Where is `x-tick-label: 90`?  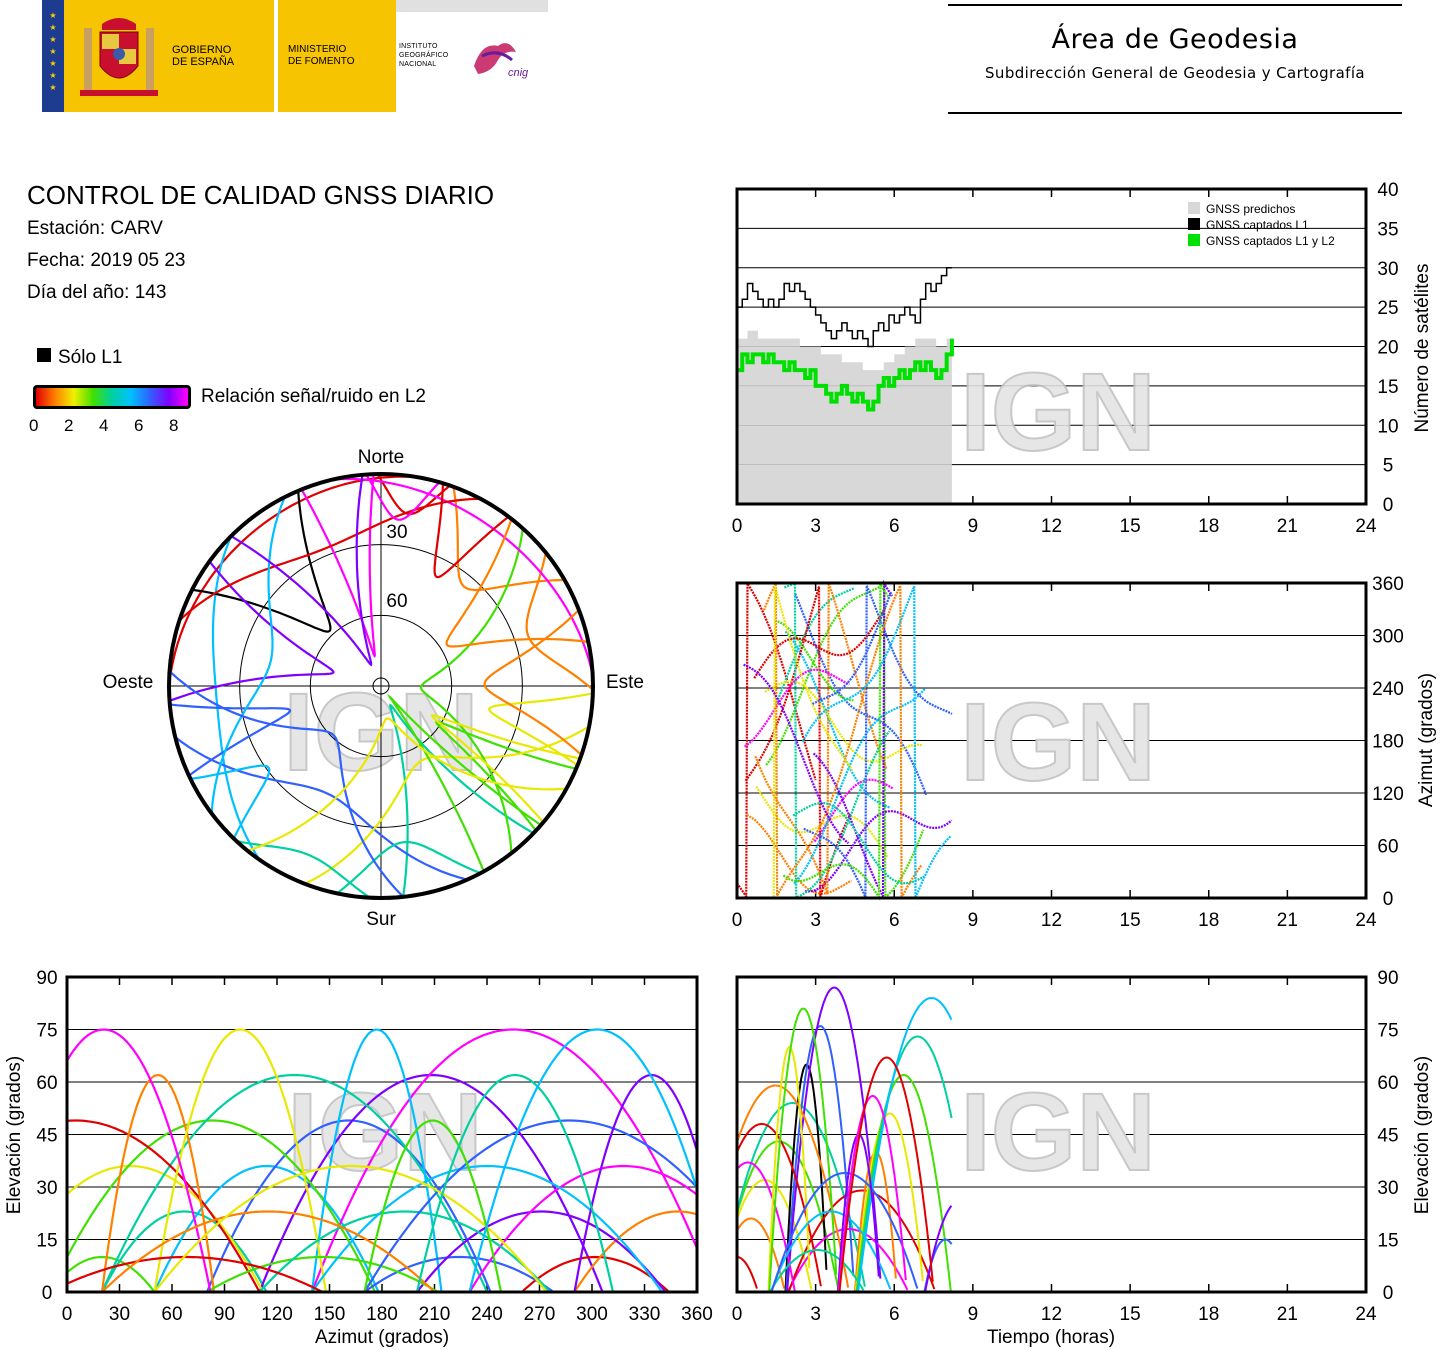
x-tick-label: 90 is located at coordinates (224, 1314).